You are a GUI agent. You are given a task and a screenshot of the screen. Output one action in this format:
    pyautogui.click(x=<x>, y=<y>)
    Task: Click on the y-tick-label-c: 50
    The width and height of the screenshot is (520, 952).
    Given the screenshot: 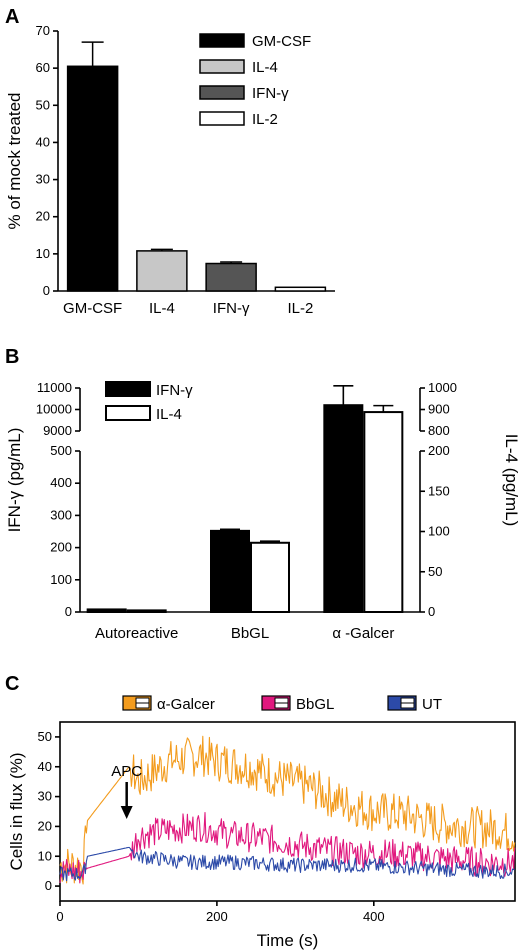 What is the action you would take?
    pyautogui.click(x=45, y=736)
    